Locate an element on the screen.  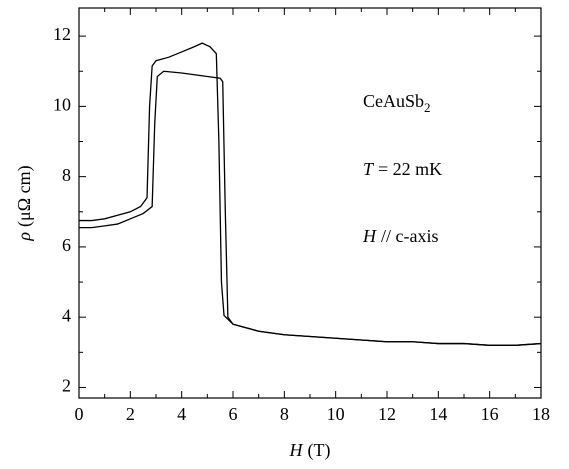
x-tick-label: 14 is located at coordinates (438, 414).